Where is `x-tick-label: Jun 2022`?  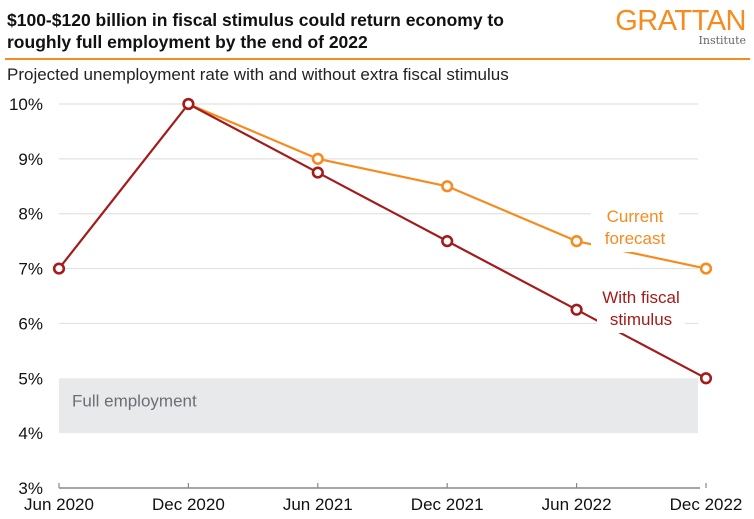
x-tick-label: Jun 2022 is located at coordinates (577, 504).